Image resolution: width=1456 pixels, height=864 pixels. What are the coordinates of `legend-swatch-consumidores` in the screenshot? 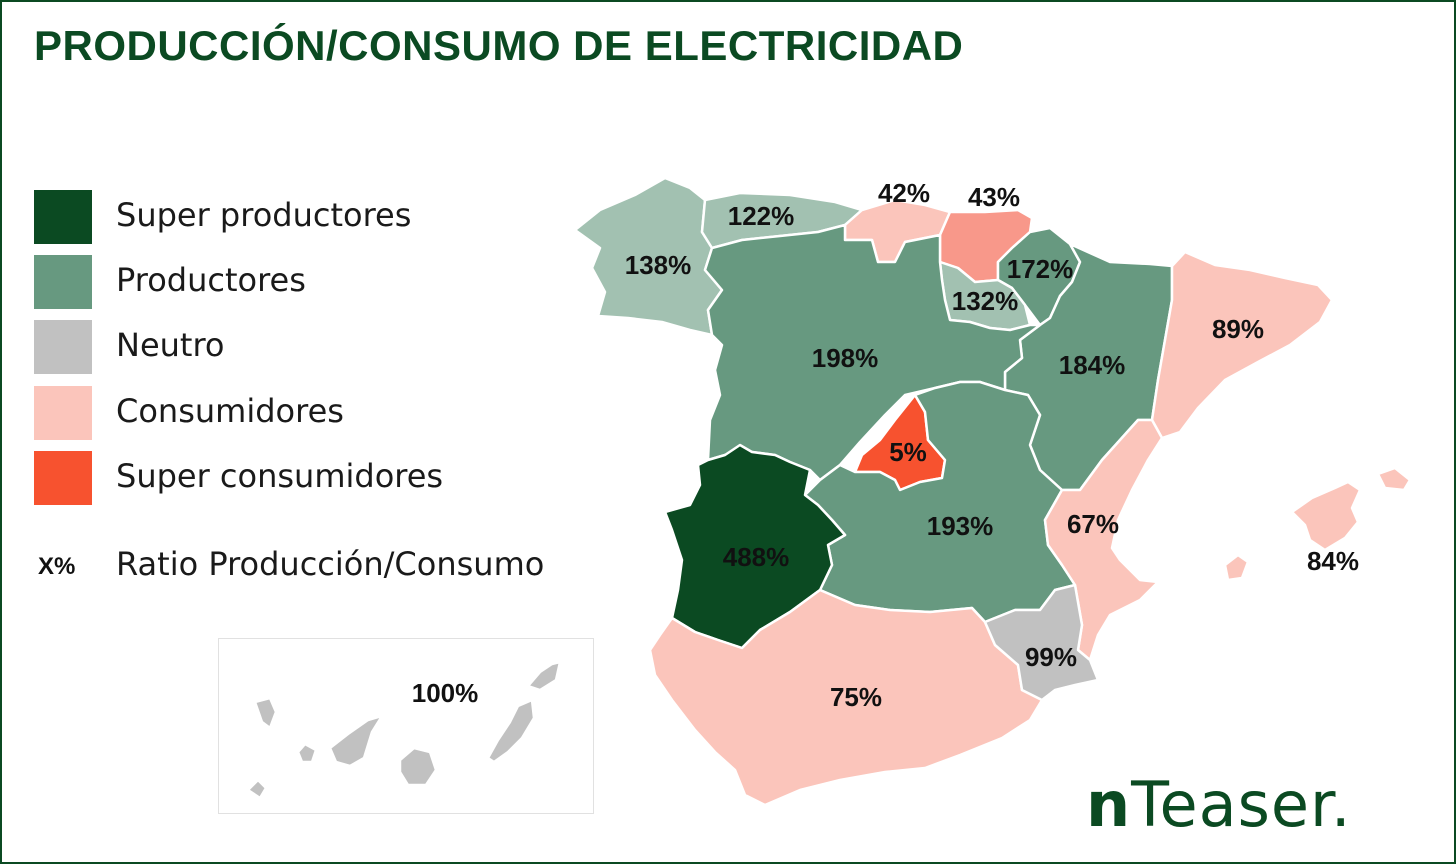 It's located at (63, 413).